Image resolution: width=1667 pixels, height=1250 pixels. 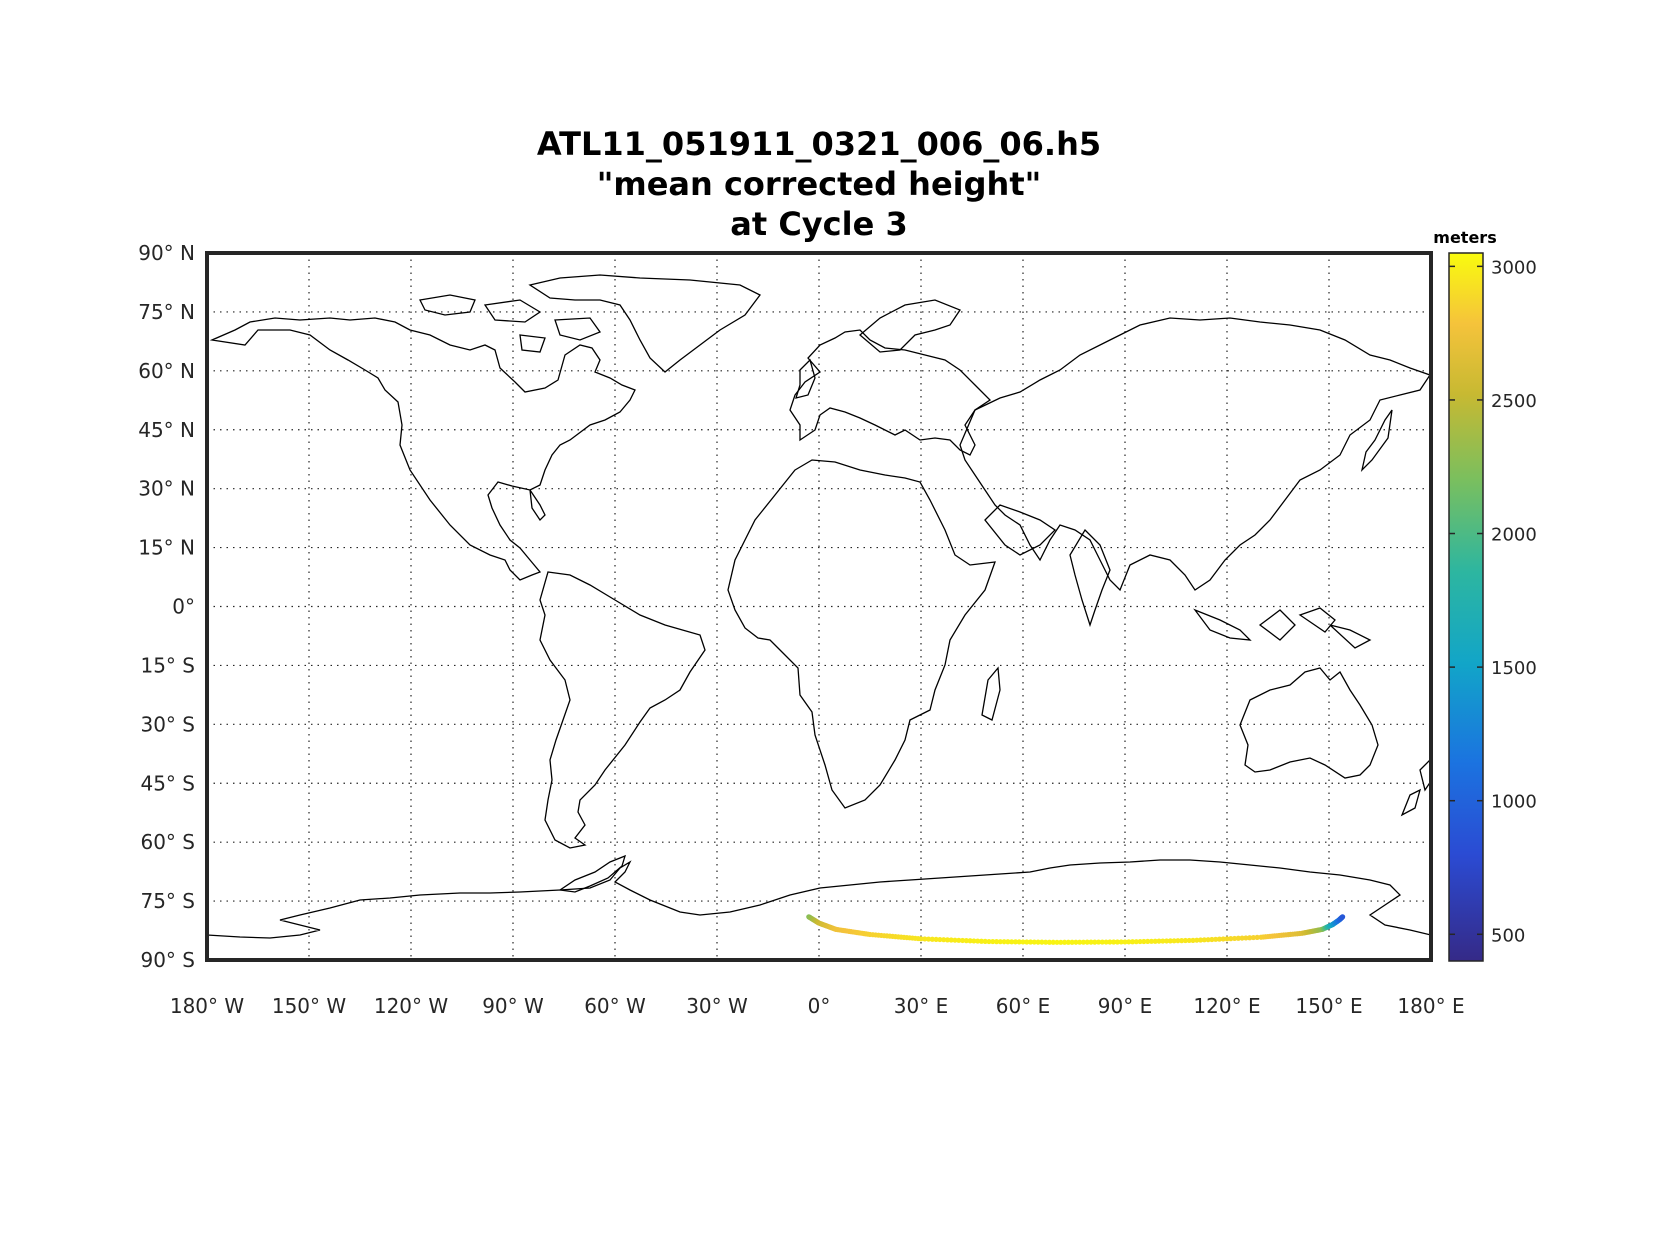 I want to click on latitude-tick-label: 75° N, so click(x=166, y=312).